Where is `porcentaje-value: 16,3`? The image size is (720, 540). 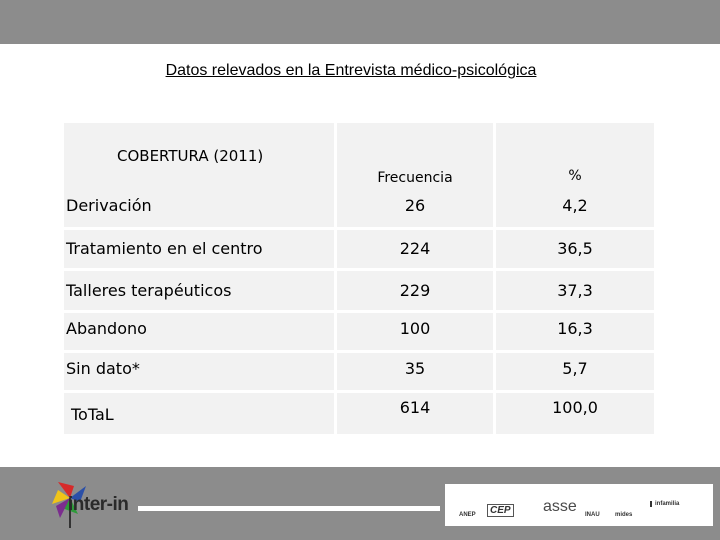 porcentaje-value: 16,3 is located at coordinates (575, 328).